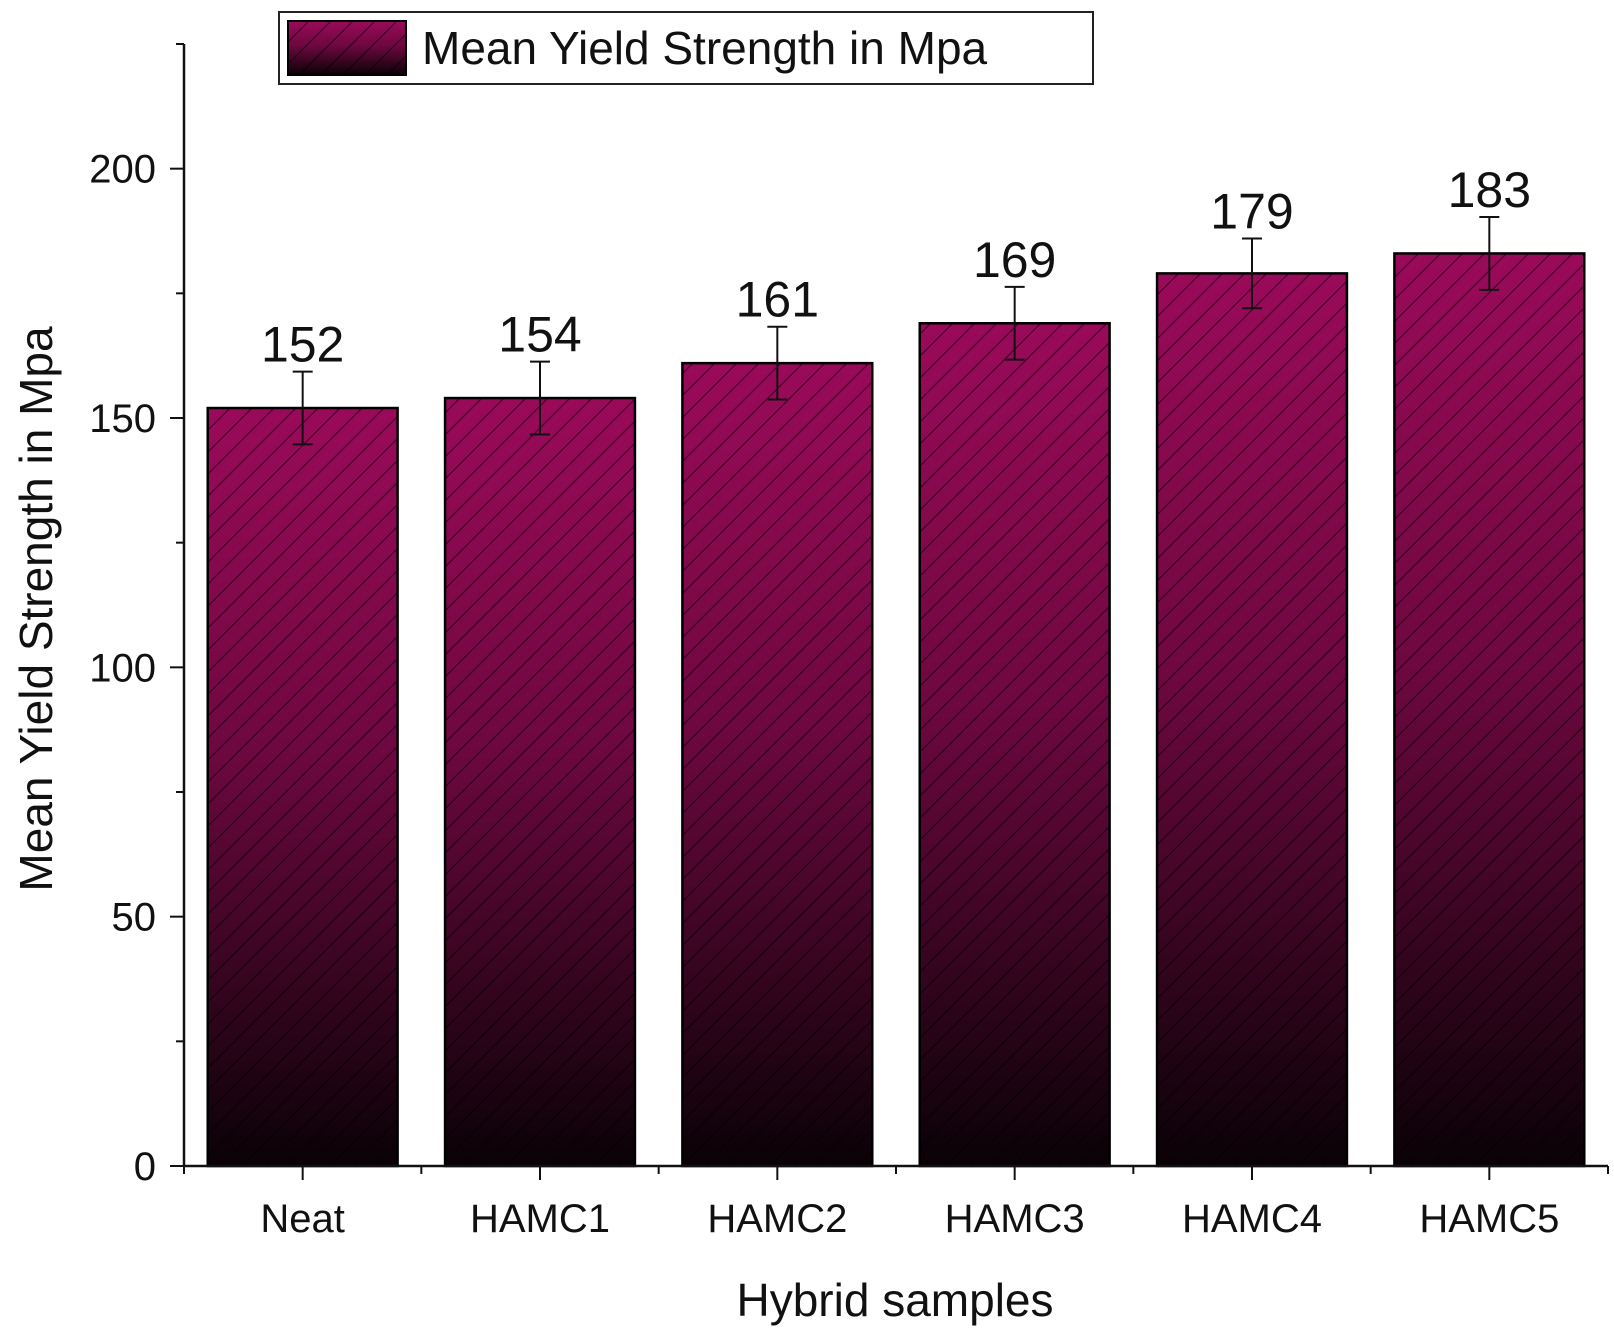  What do you see at coordinates (896, 267) in the screenshot?
I see `value-labels: 152 154 161 169 179 183` at bounding box center [896, 267].